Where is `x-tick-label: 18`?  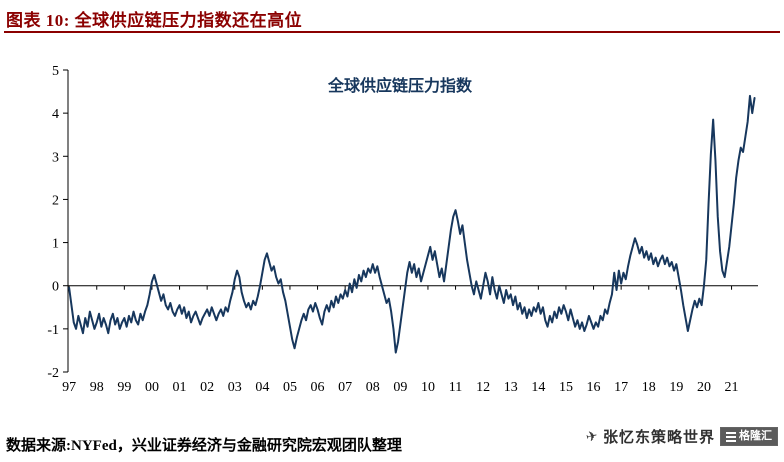
x-tick-label: 18 is located at coordinates (649, 387).